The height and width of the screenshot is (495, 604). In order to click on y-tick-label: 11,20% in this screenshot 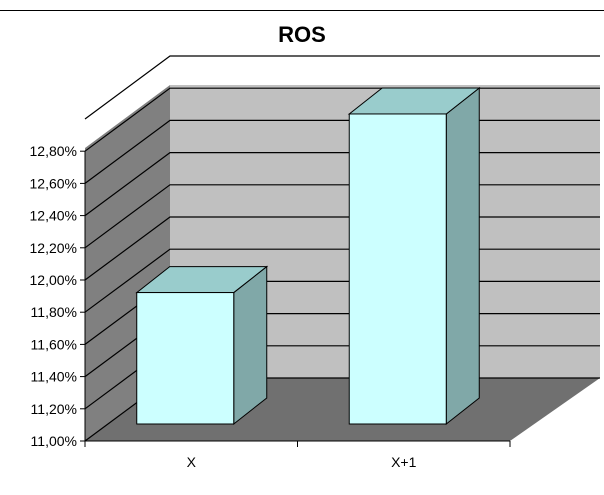, I will do `click(54, 409)`.